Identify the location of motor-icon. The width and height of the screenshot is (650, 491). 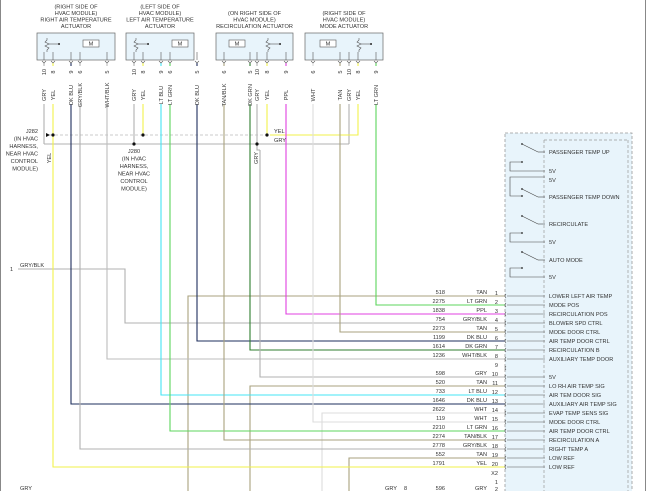
(328, 43).